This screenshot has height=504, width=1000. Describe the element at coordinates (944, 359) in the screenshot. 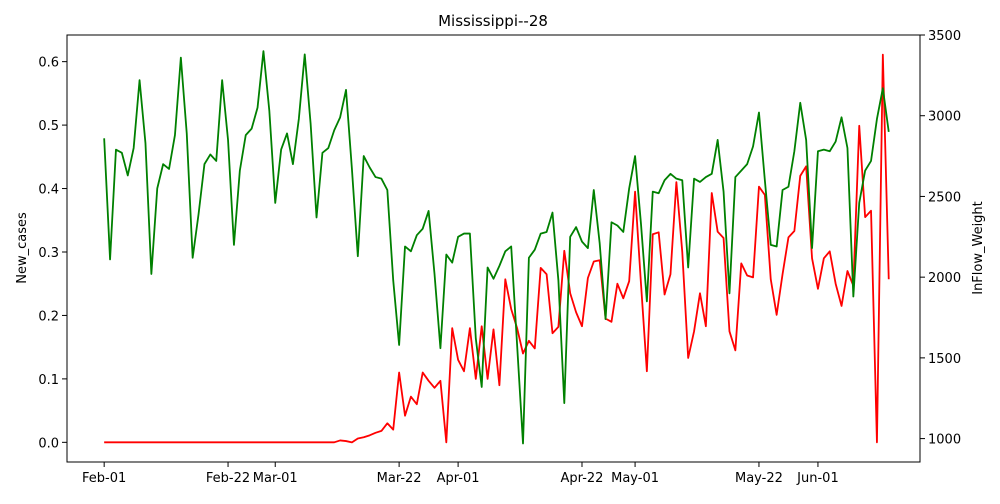

I see `right-y-tick-label: 1500` at that location.